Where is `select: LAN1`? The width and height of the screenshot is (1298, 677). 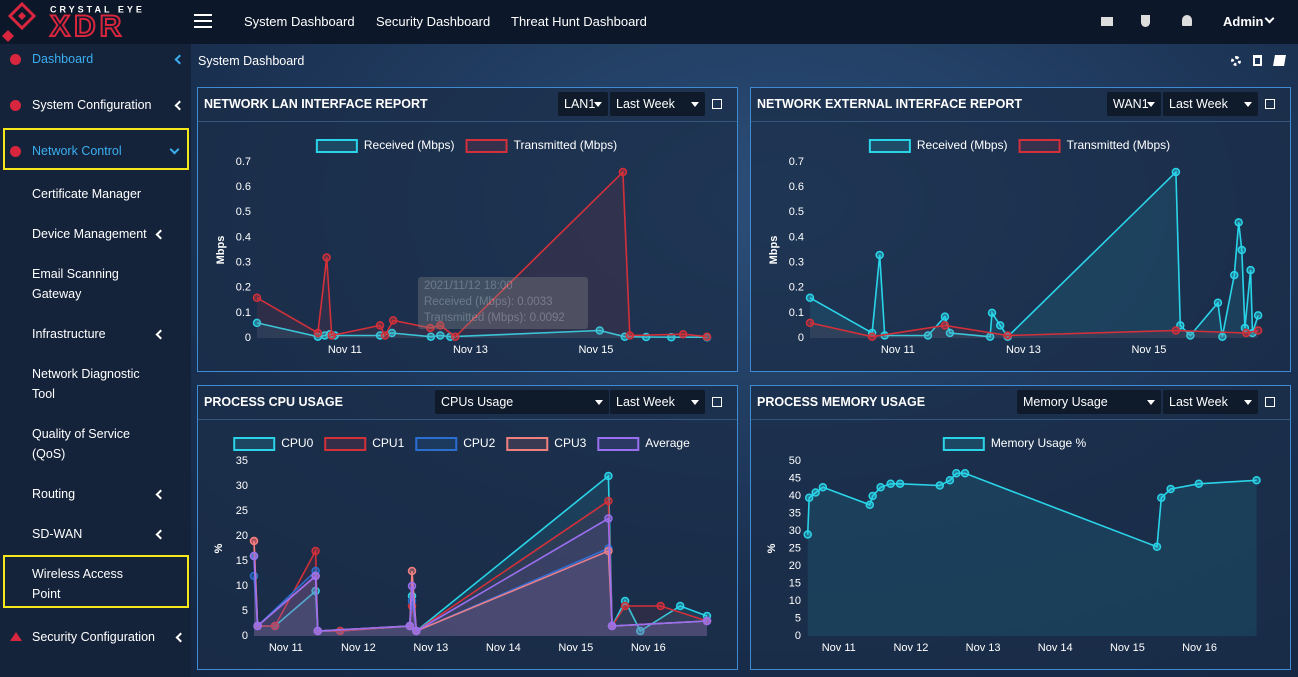
select: LAN1 is located at coordinates (583, 104).